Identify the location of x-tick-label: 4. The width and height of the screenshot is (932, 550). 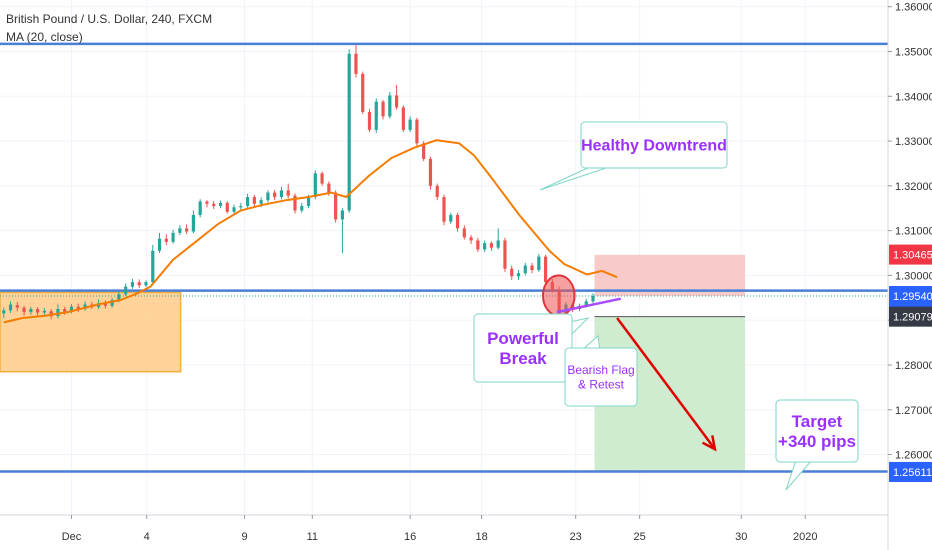
(147, 537).